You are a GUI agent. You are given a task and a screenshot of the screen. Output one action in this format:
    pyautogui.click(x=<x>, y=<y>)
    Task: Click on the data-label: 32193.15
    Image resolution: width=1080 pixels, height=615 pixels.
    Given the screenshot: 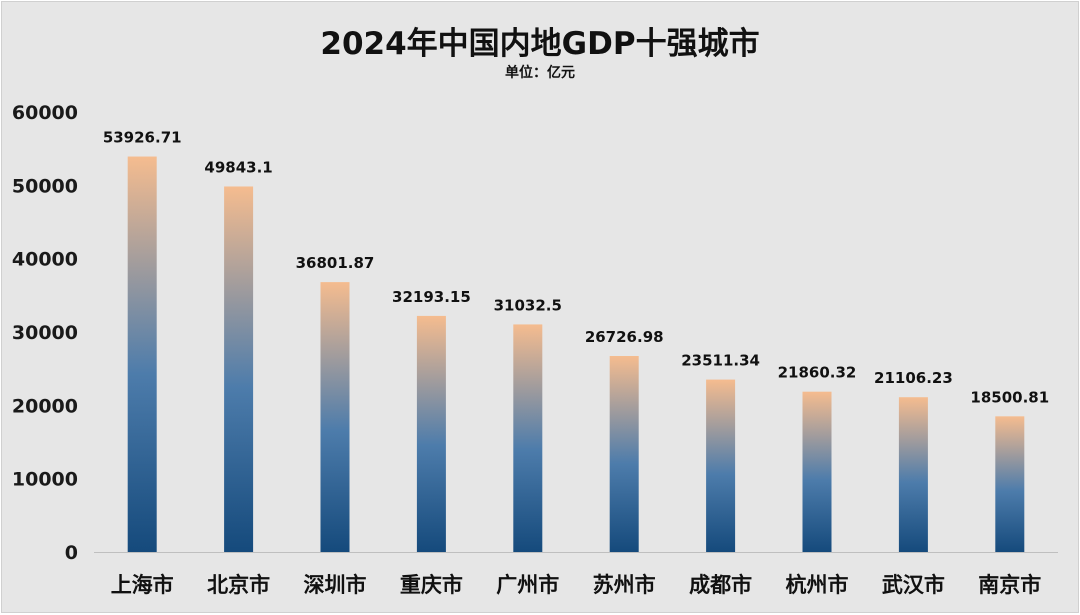 What is the action you would take?
    pyautogui.click(x=431, y=297)
    